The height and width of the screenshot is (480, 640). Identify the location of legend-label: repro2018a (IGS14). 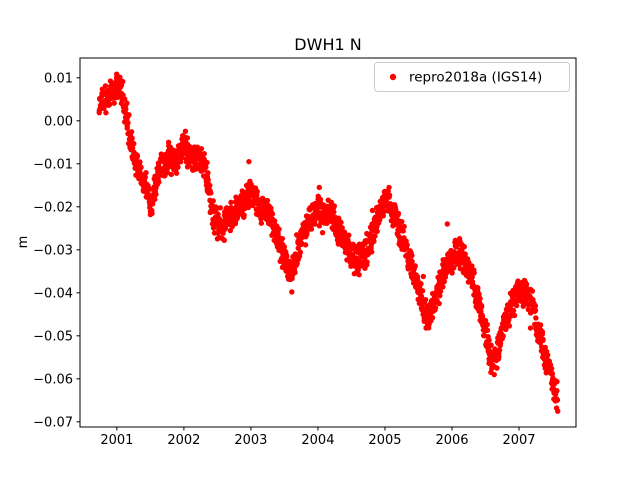
(475, 78).